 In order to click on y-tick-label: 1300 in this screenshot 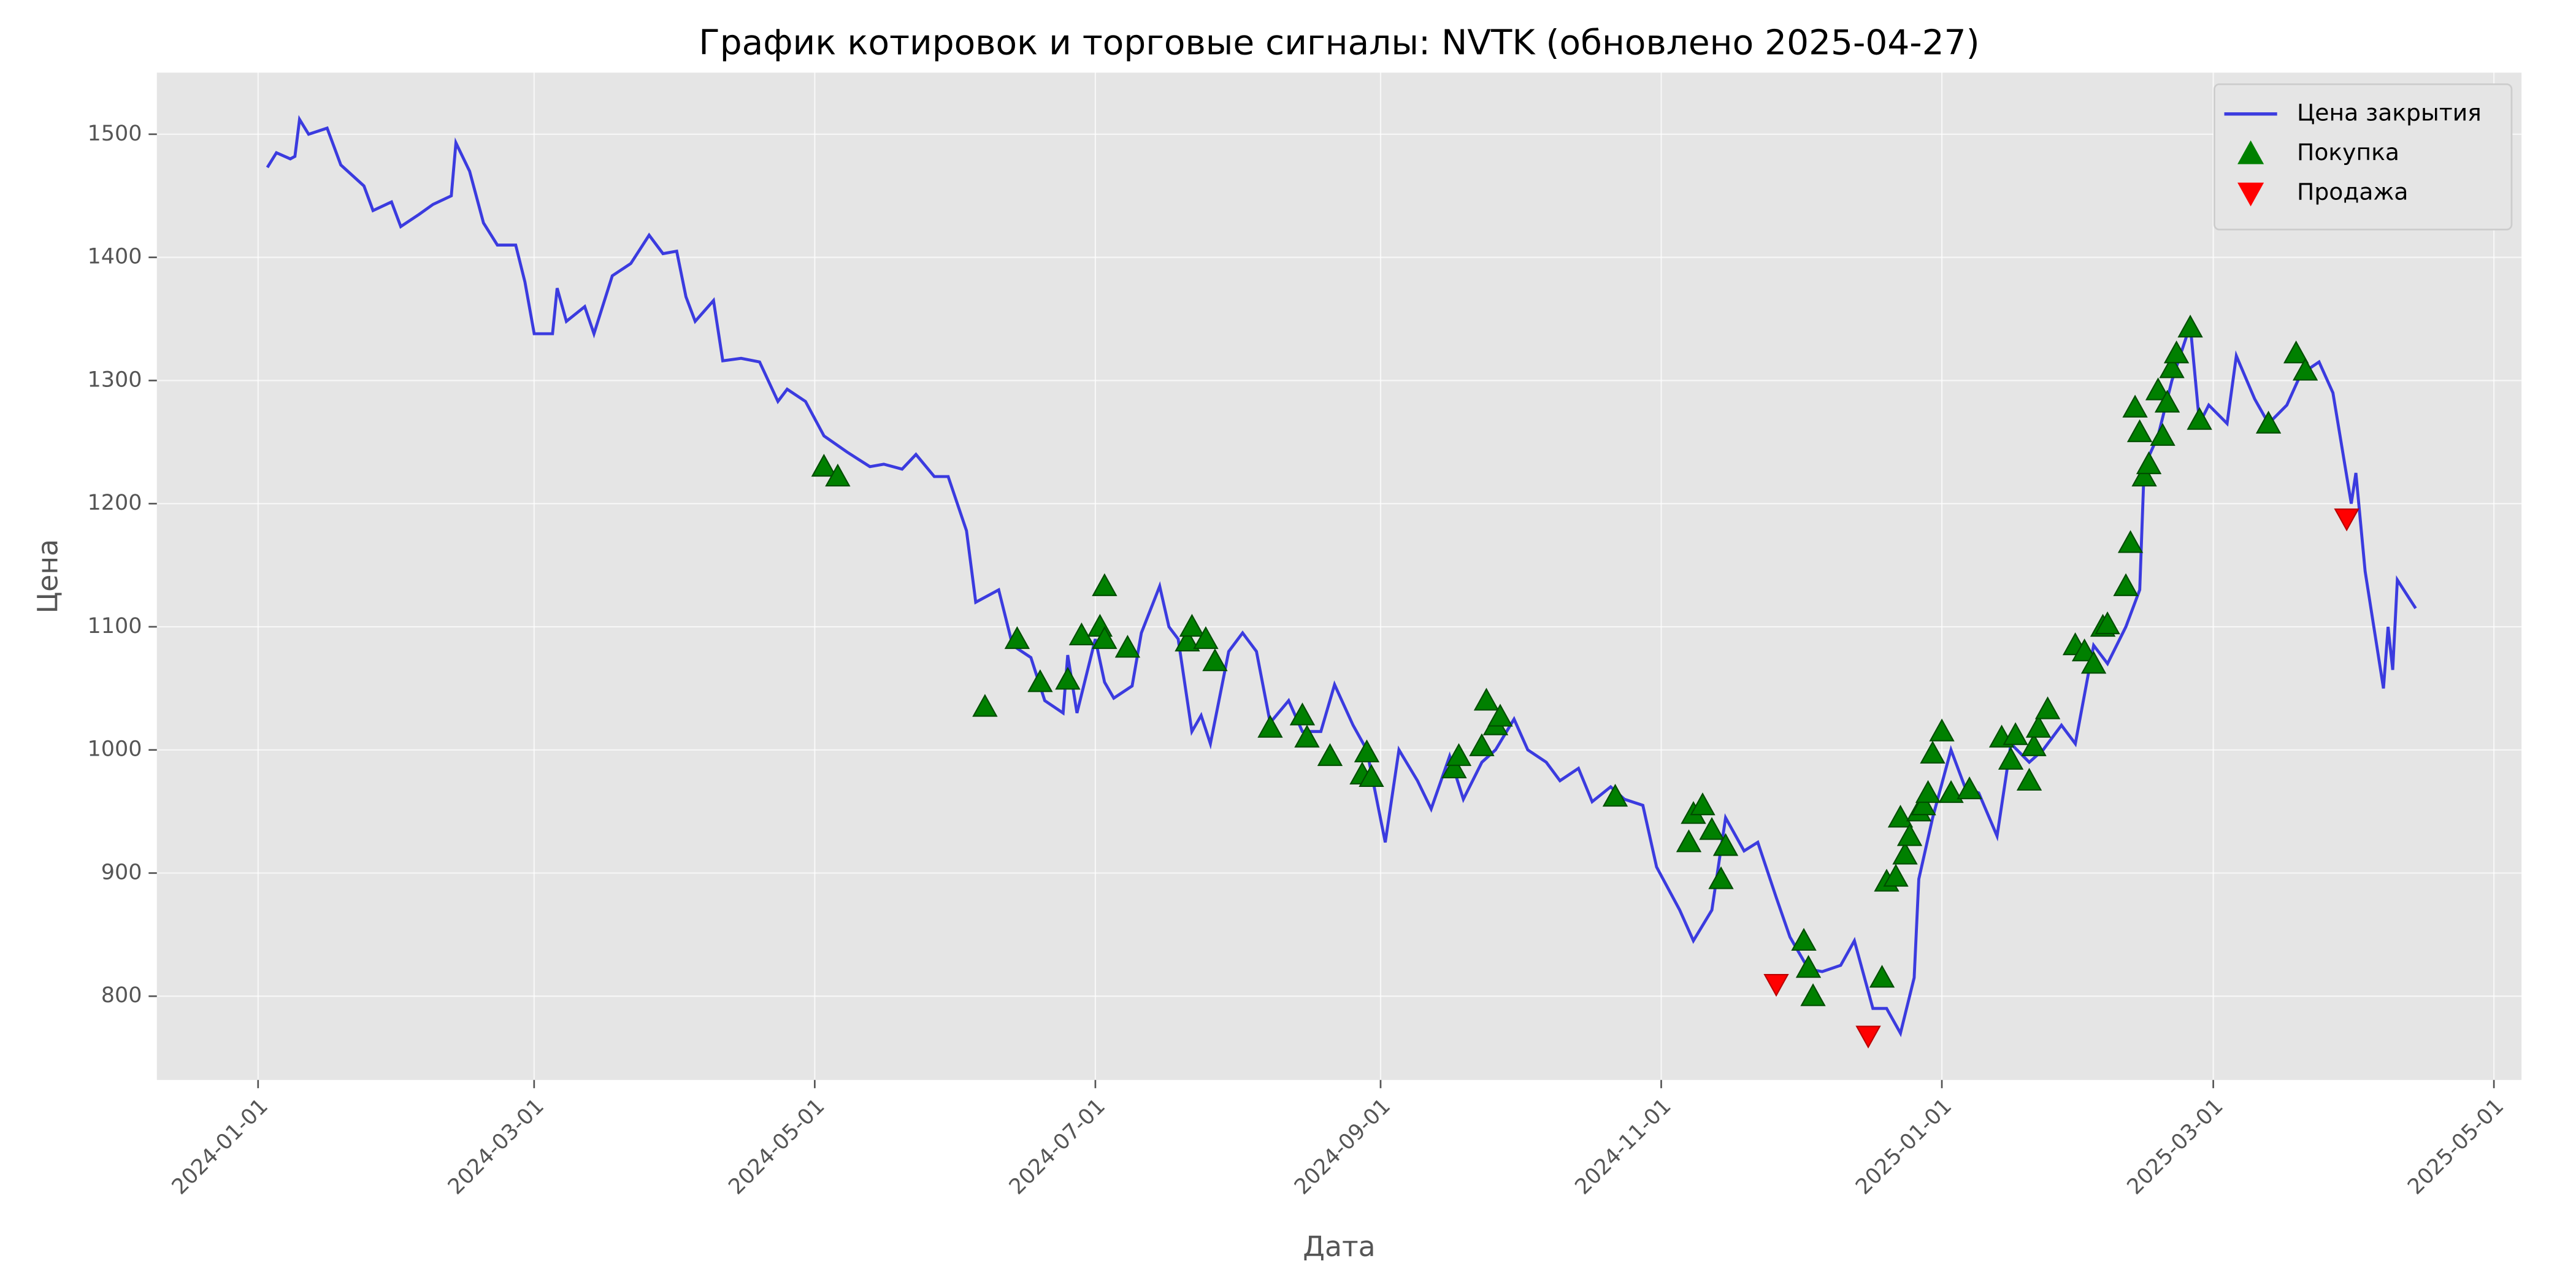, I will do `click(114, 379)`.